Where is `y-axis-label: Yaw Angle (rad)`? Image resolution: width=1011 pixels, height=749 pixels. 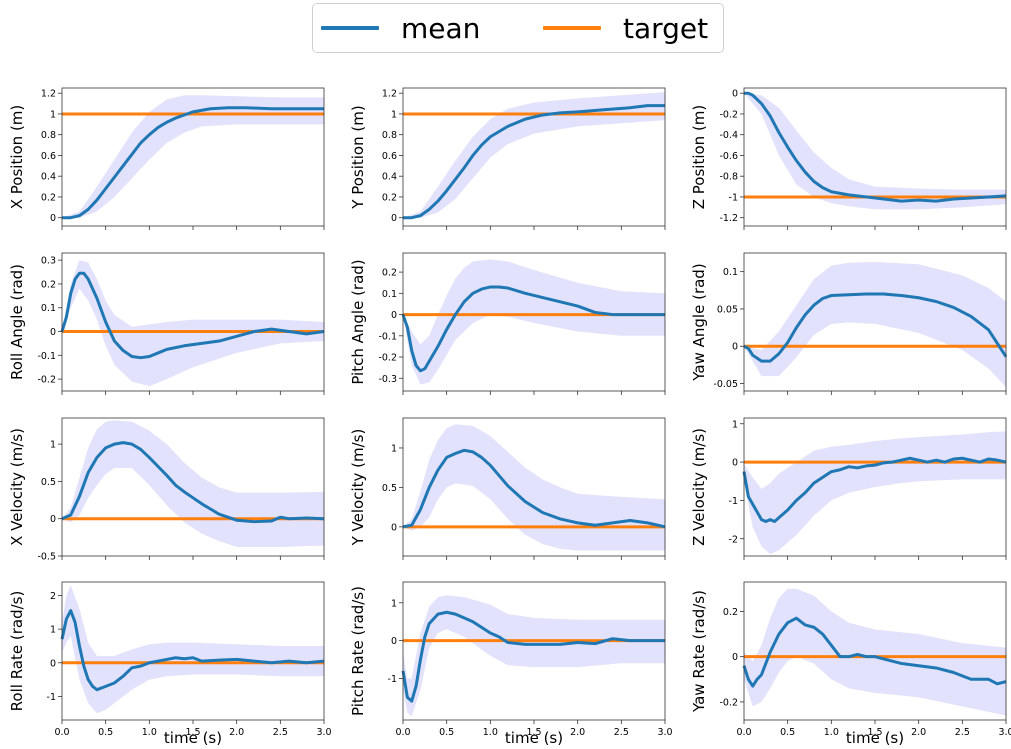
y-axis-label: Yaw Angle (rad) is located at coordinates (699, 322).